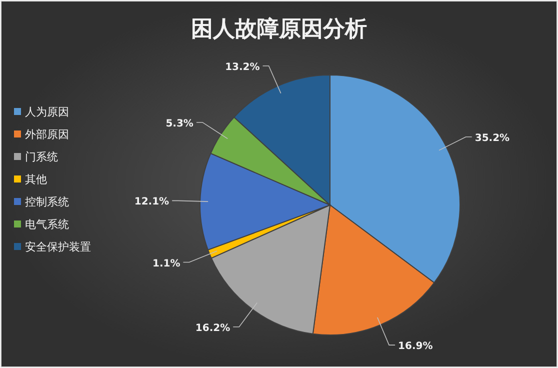  What do you see at coordinates (212, 328) in the screenshot?
I see `data-label: 16.2%` at bounding box center [212, 328].